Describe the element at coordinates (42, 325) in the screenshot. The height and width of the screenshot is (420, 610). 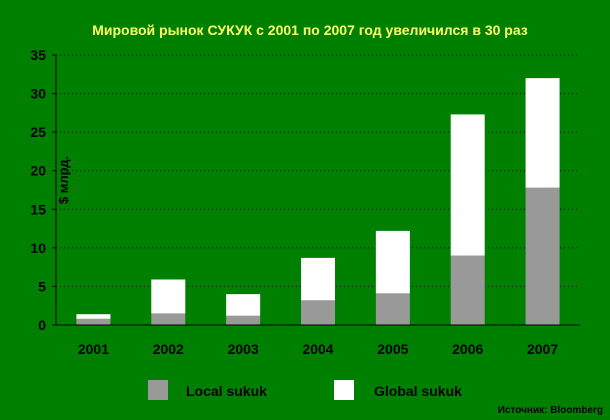
I see `y-tick-label: 0` at that location.